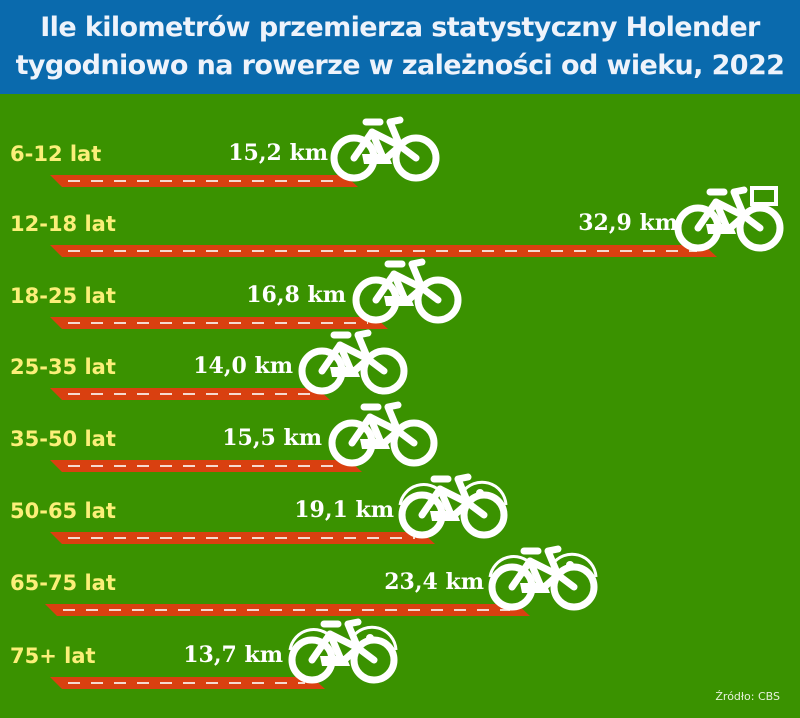 The image size is (800, 718). What do you see at coordinates (728, 220) in the screenshot?
I see `bicycle-with-basket-icon` at bounding box center [728, 220].